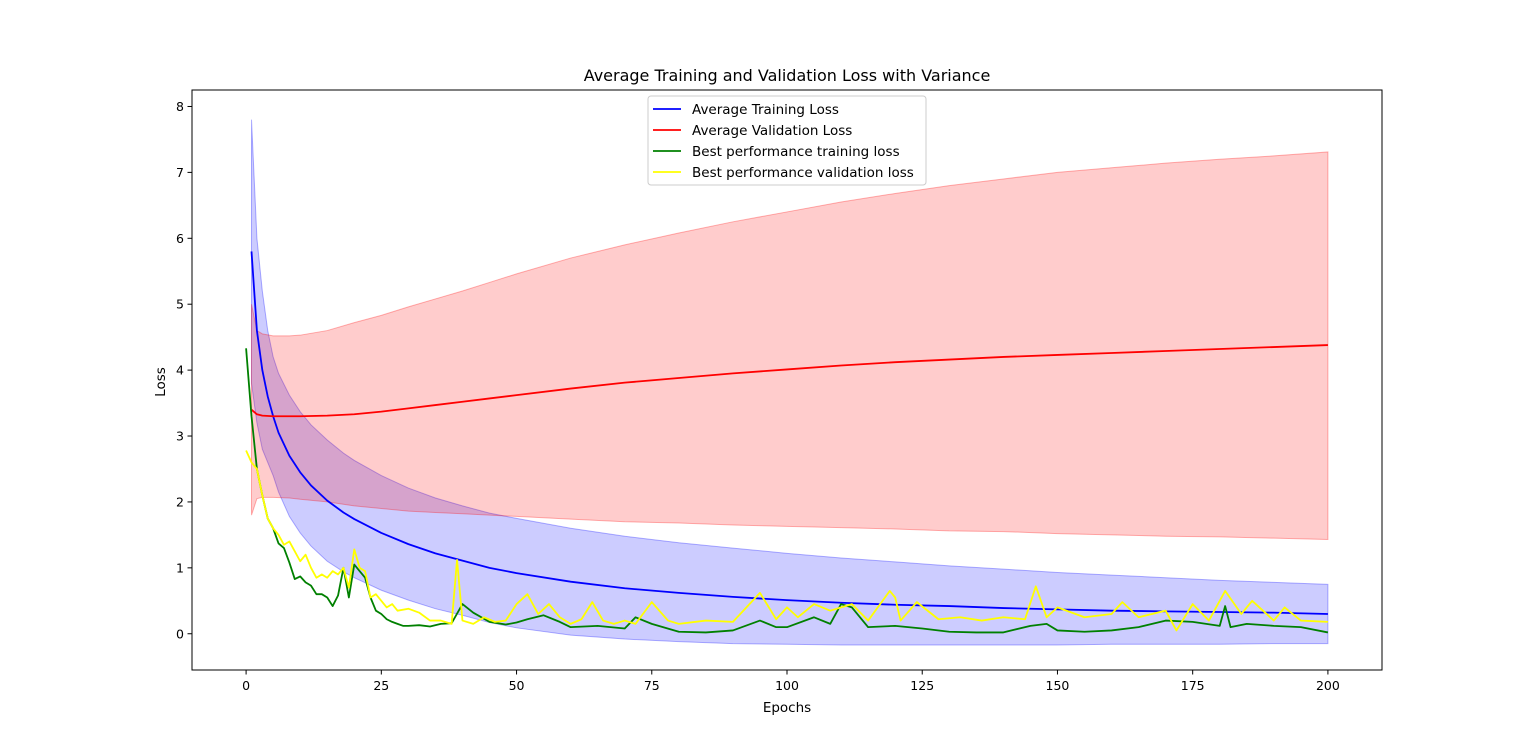  Describe the element at coordinates (161, 382) in the screenshot. I see `y-axis-label: Loss` at that location.